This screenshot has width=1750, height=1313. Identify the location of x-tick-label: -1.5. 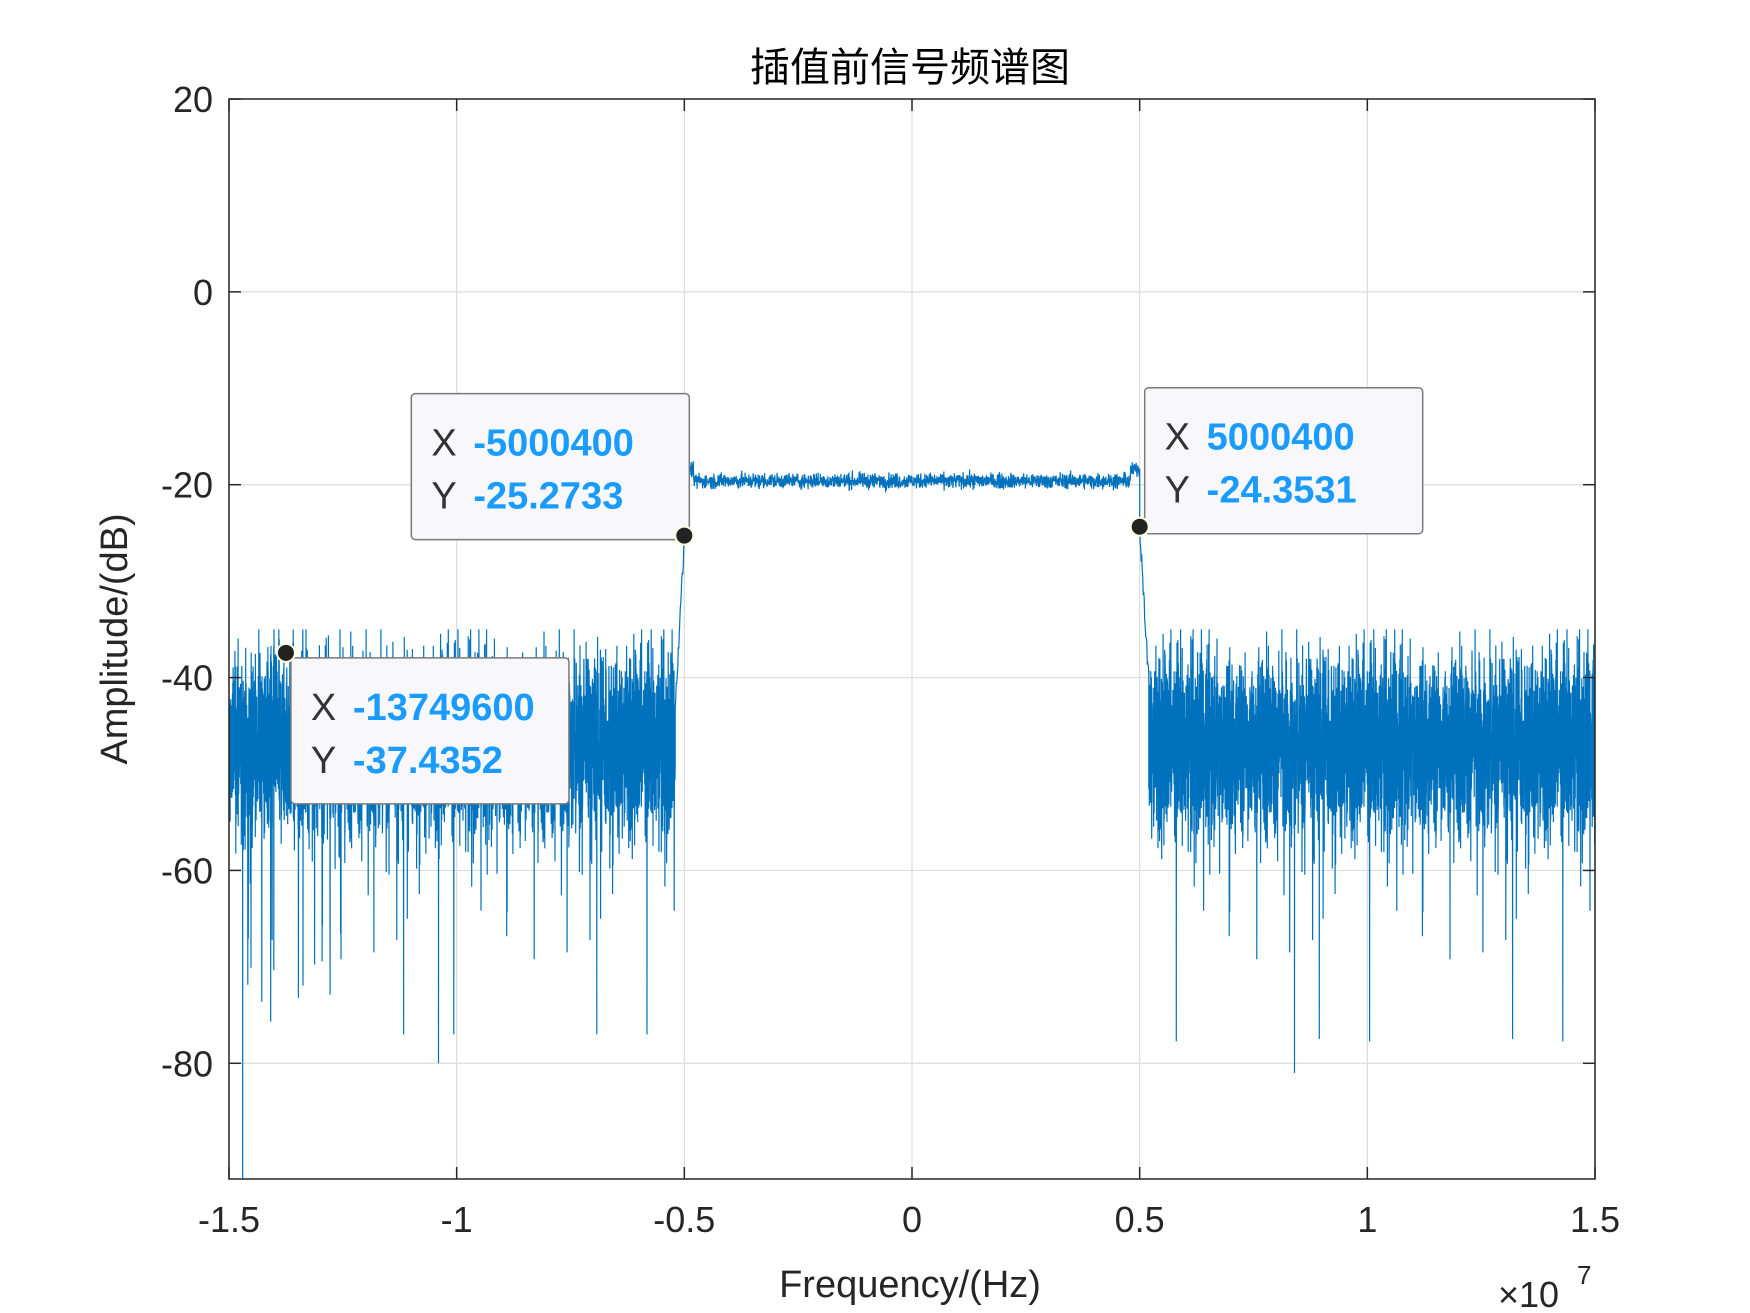
(229, 1219).